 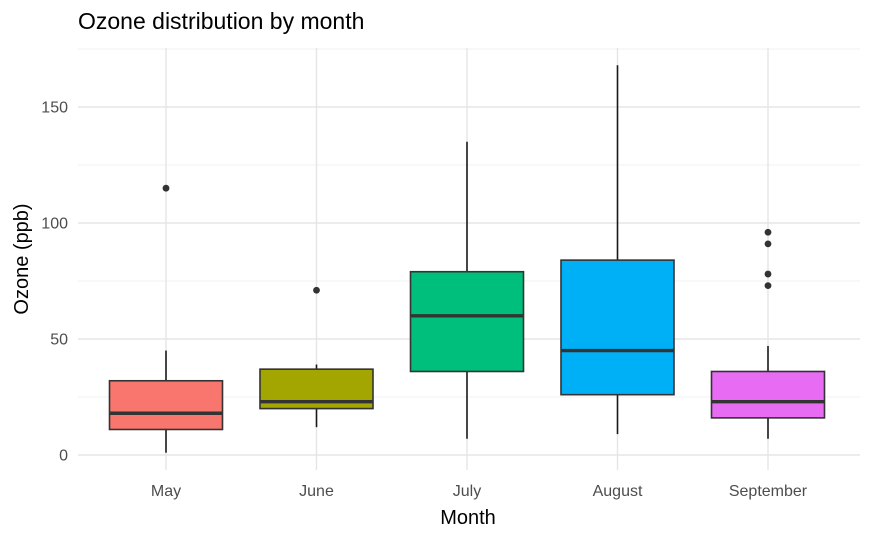 I want to click on x-tick-label-may: May, so click(x=166, y=491).